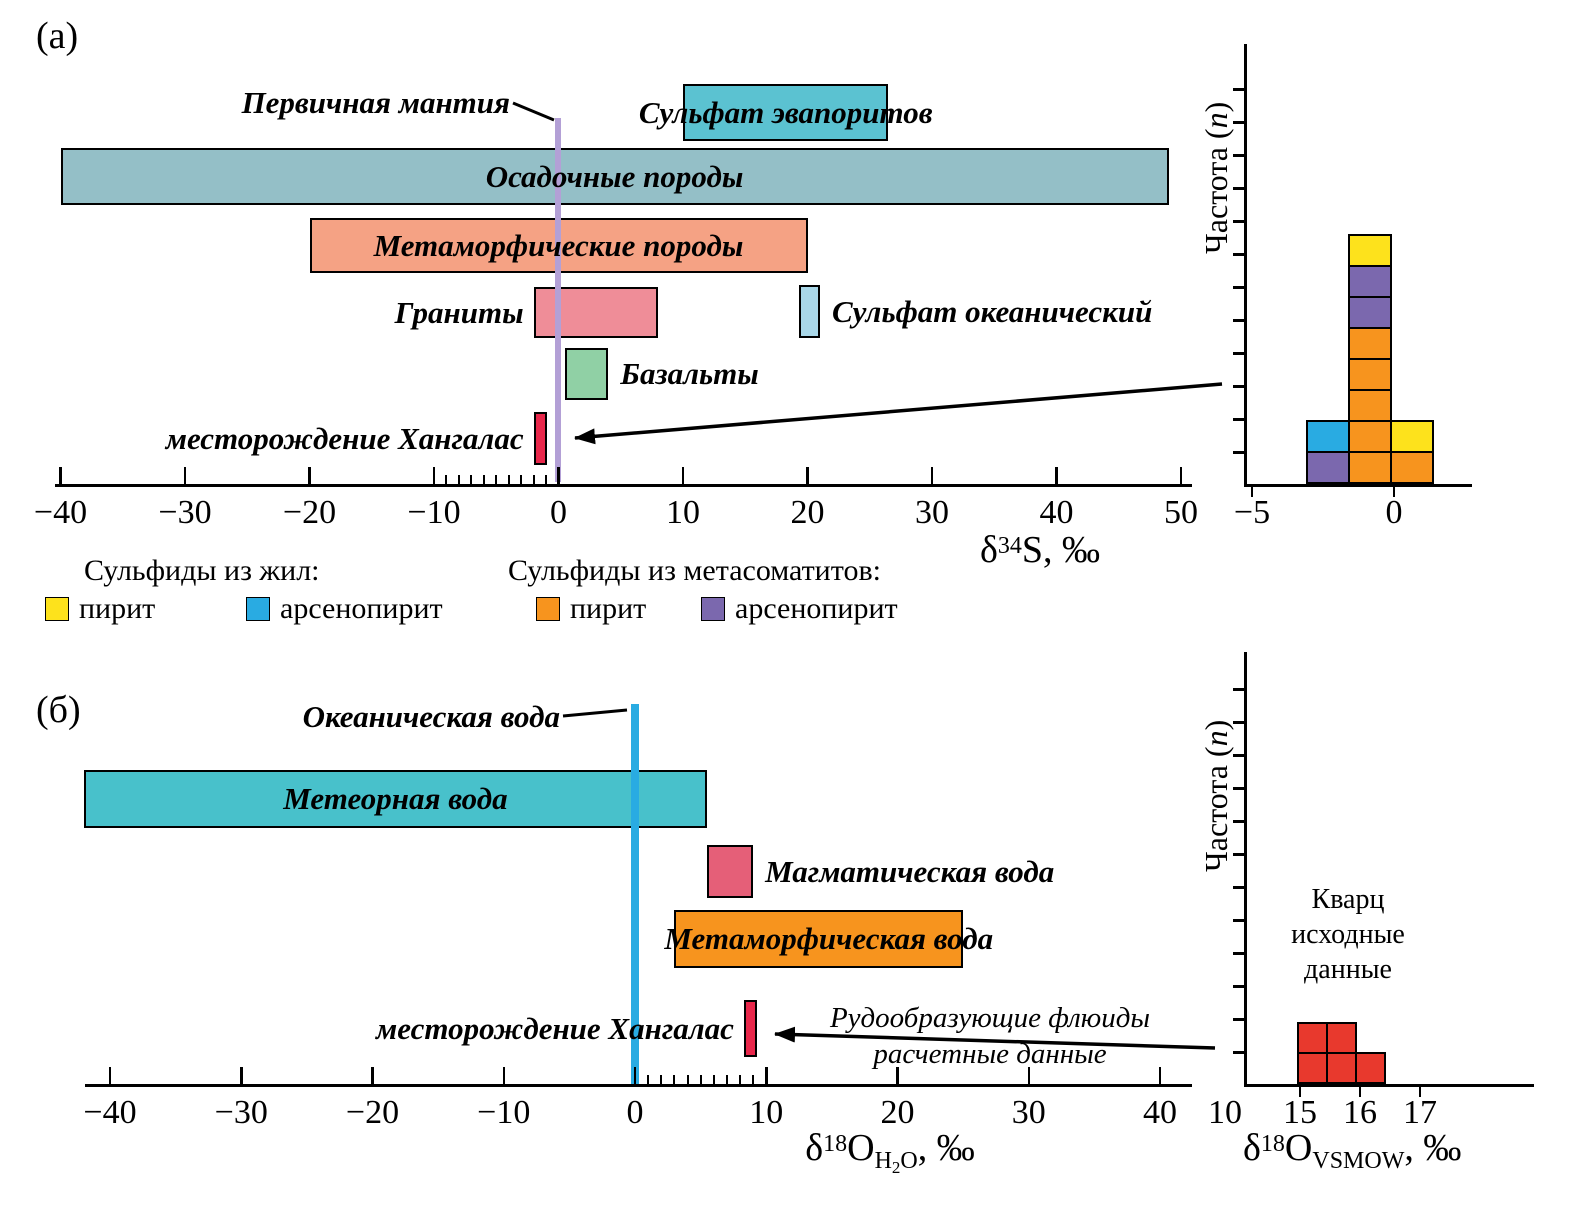  I want to click on frequency-close: ), so click(1216, 725).